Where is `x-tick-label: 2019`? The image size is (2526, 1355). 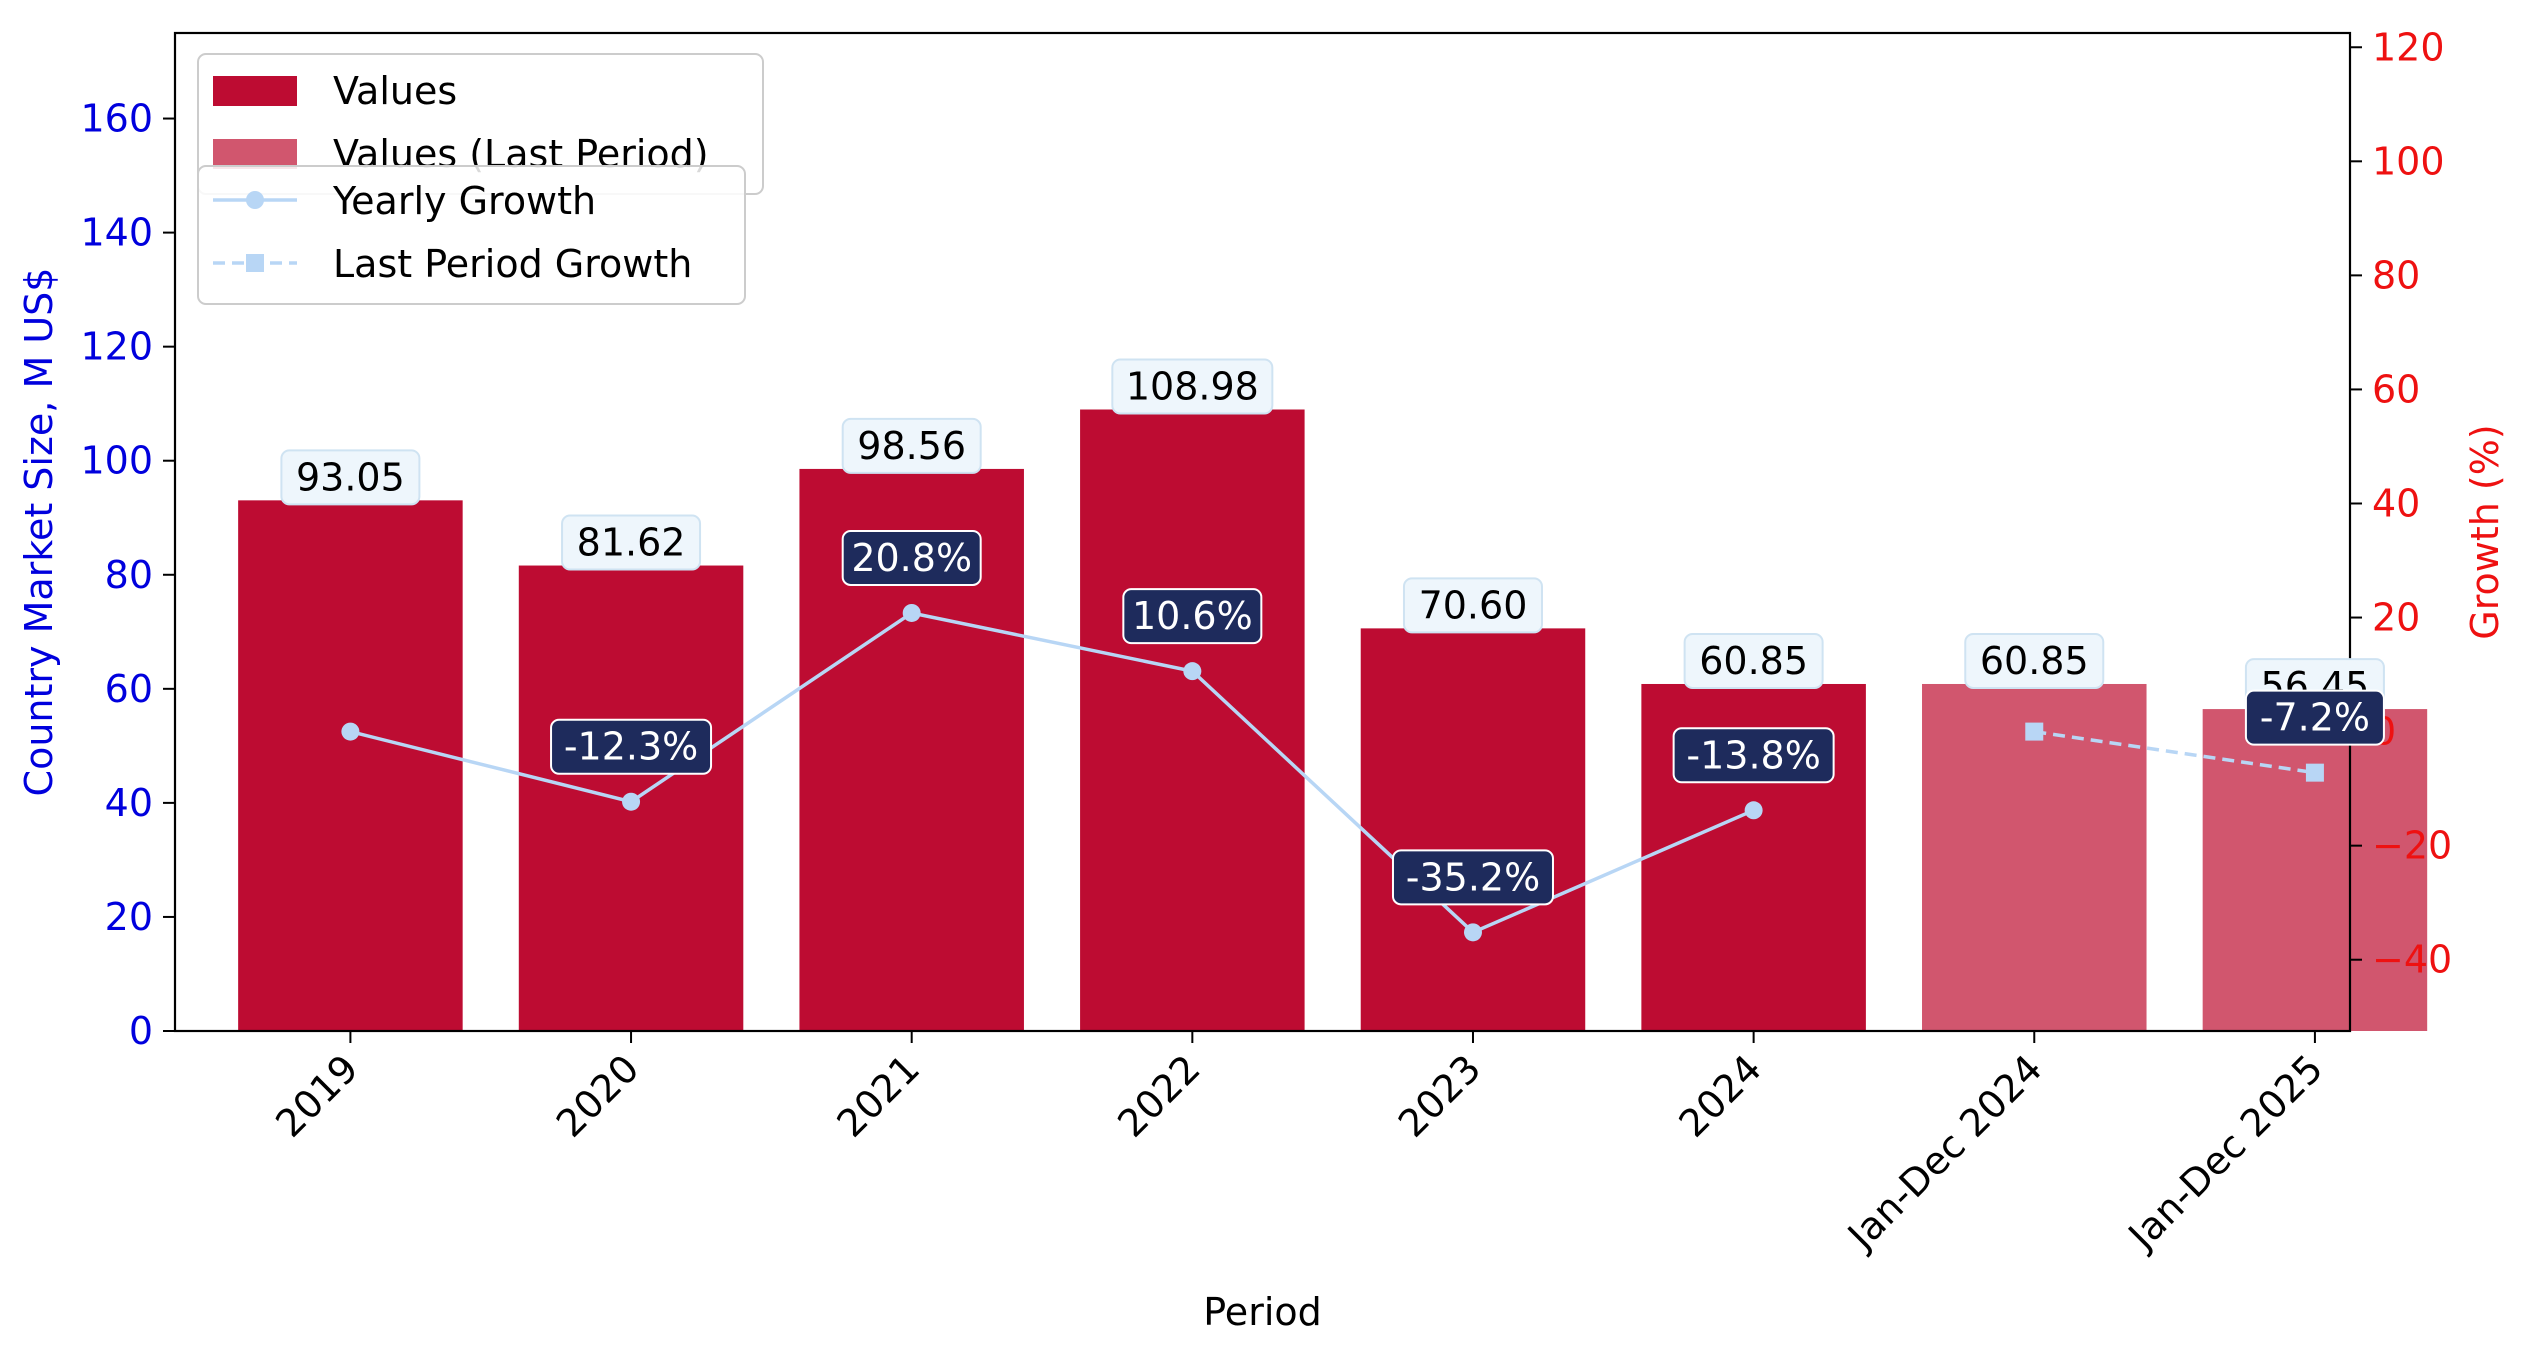 x-tick-label: 2019 is located at coordinates (317, 1096).